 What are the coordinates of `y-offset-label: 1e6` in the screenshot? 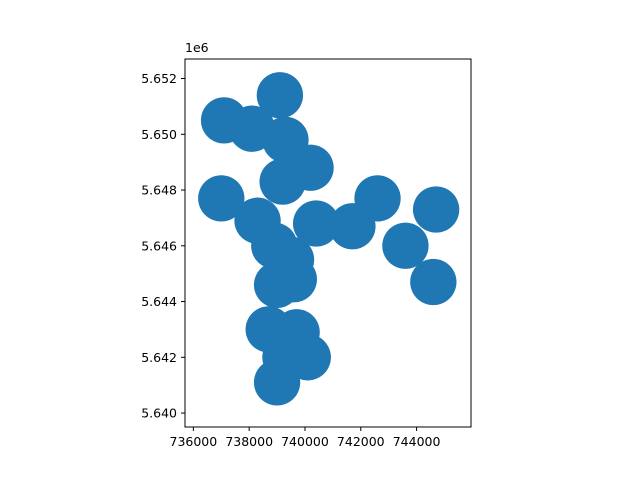 It's located at (197, 47).